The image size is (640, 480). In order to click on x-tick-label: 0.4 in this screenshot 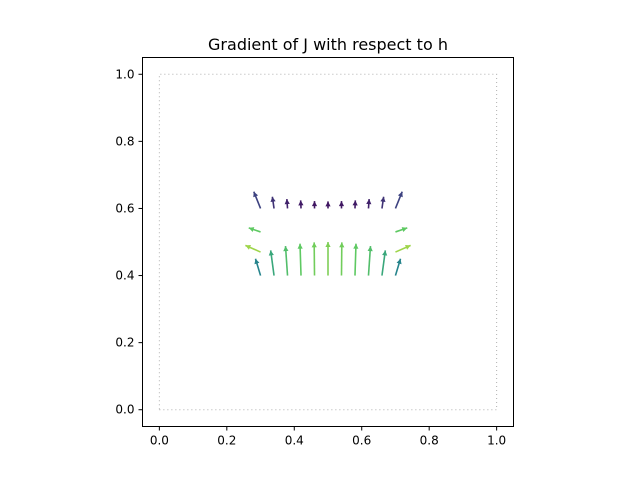, I will do `click(294, 441)`.